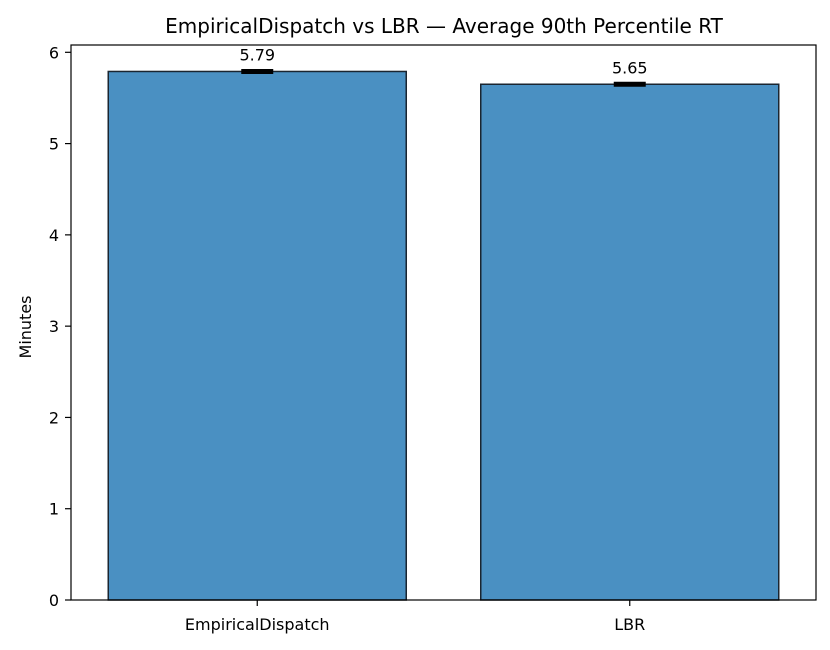 The height and width of the screenshot is (650, 830). What do you see at coordinates (54, 600) in the screenshot?
I see `y-tick-label: 0` at bounding box center [54, 600].